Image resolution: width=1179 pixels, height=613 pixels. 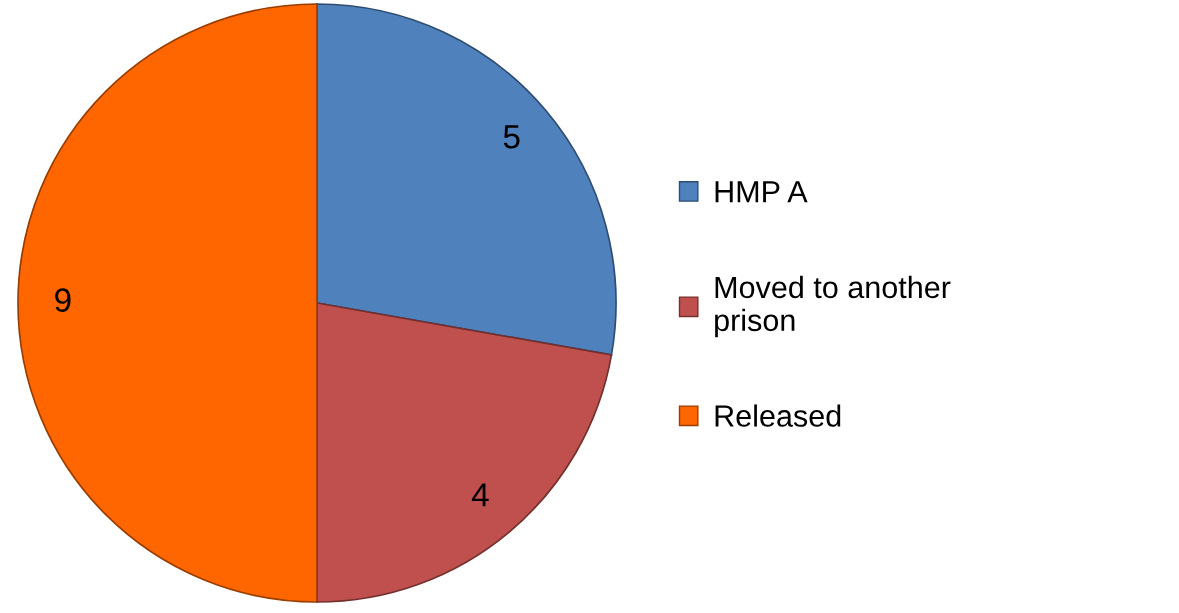 I want to click on legend-label: Released, so click(x=778, y=415).